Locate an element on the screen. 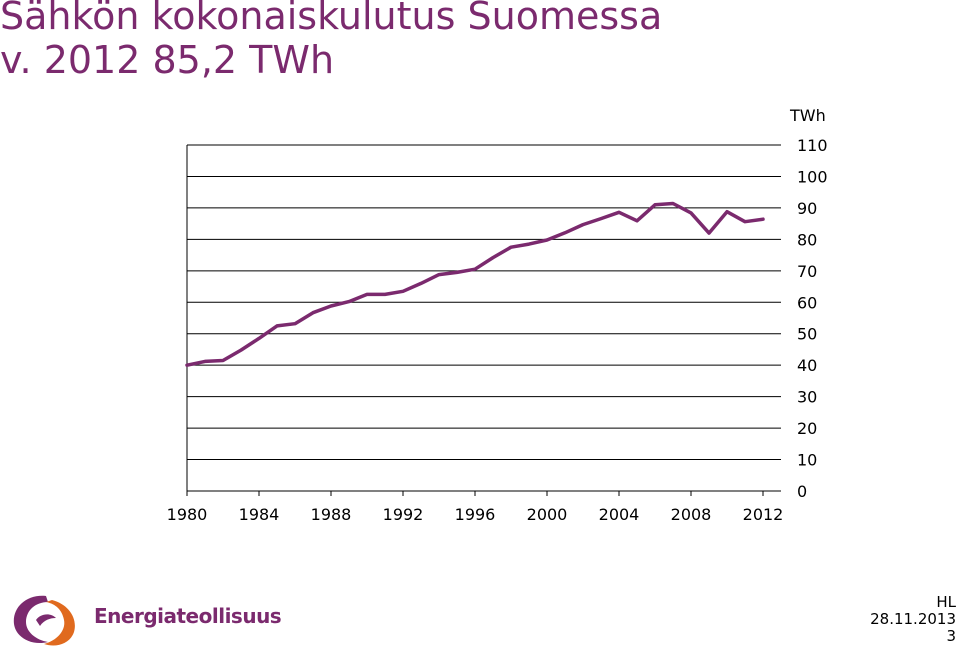 The image size is (960, 652). y-tick-label-110: 110 is located at coordinates (812, 145).